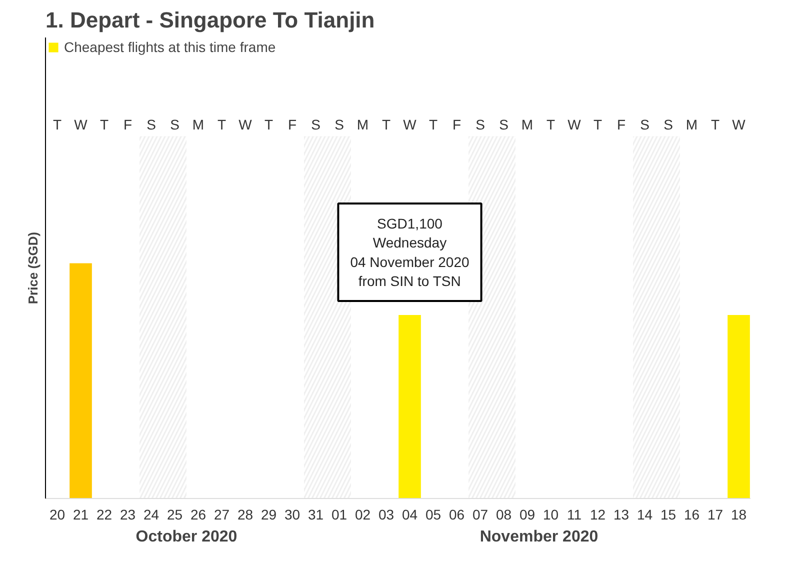 This screenshot has width=800, height=567. Describe the element at coordinates (527, 514) in the screenshot. I see `x-tick-label: 09` at that location.